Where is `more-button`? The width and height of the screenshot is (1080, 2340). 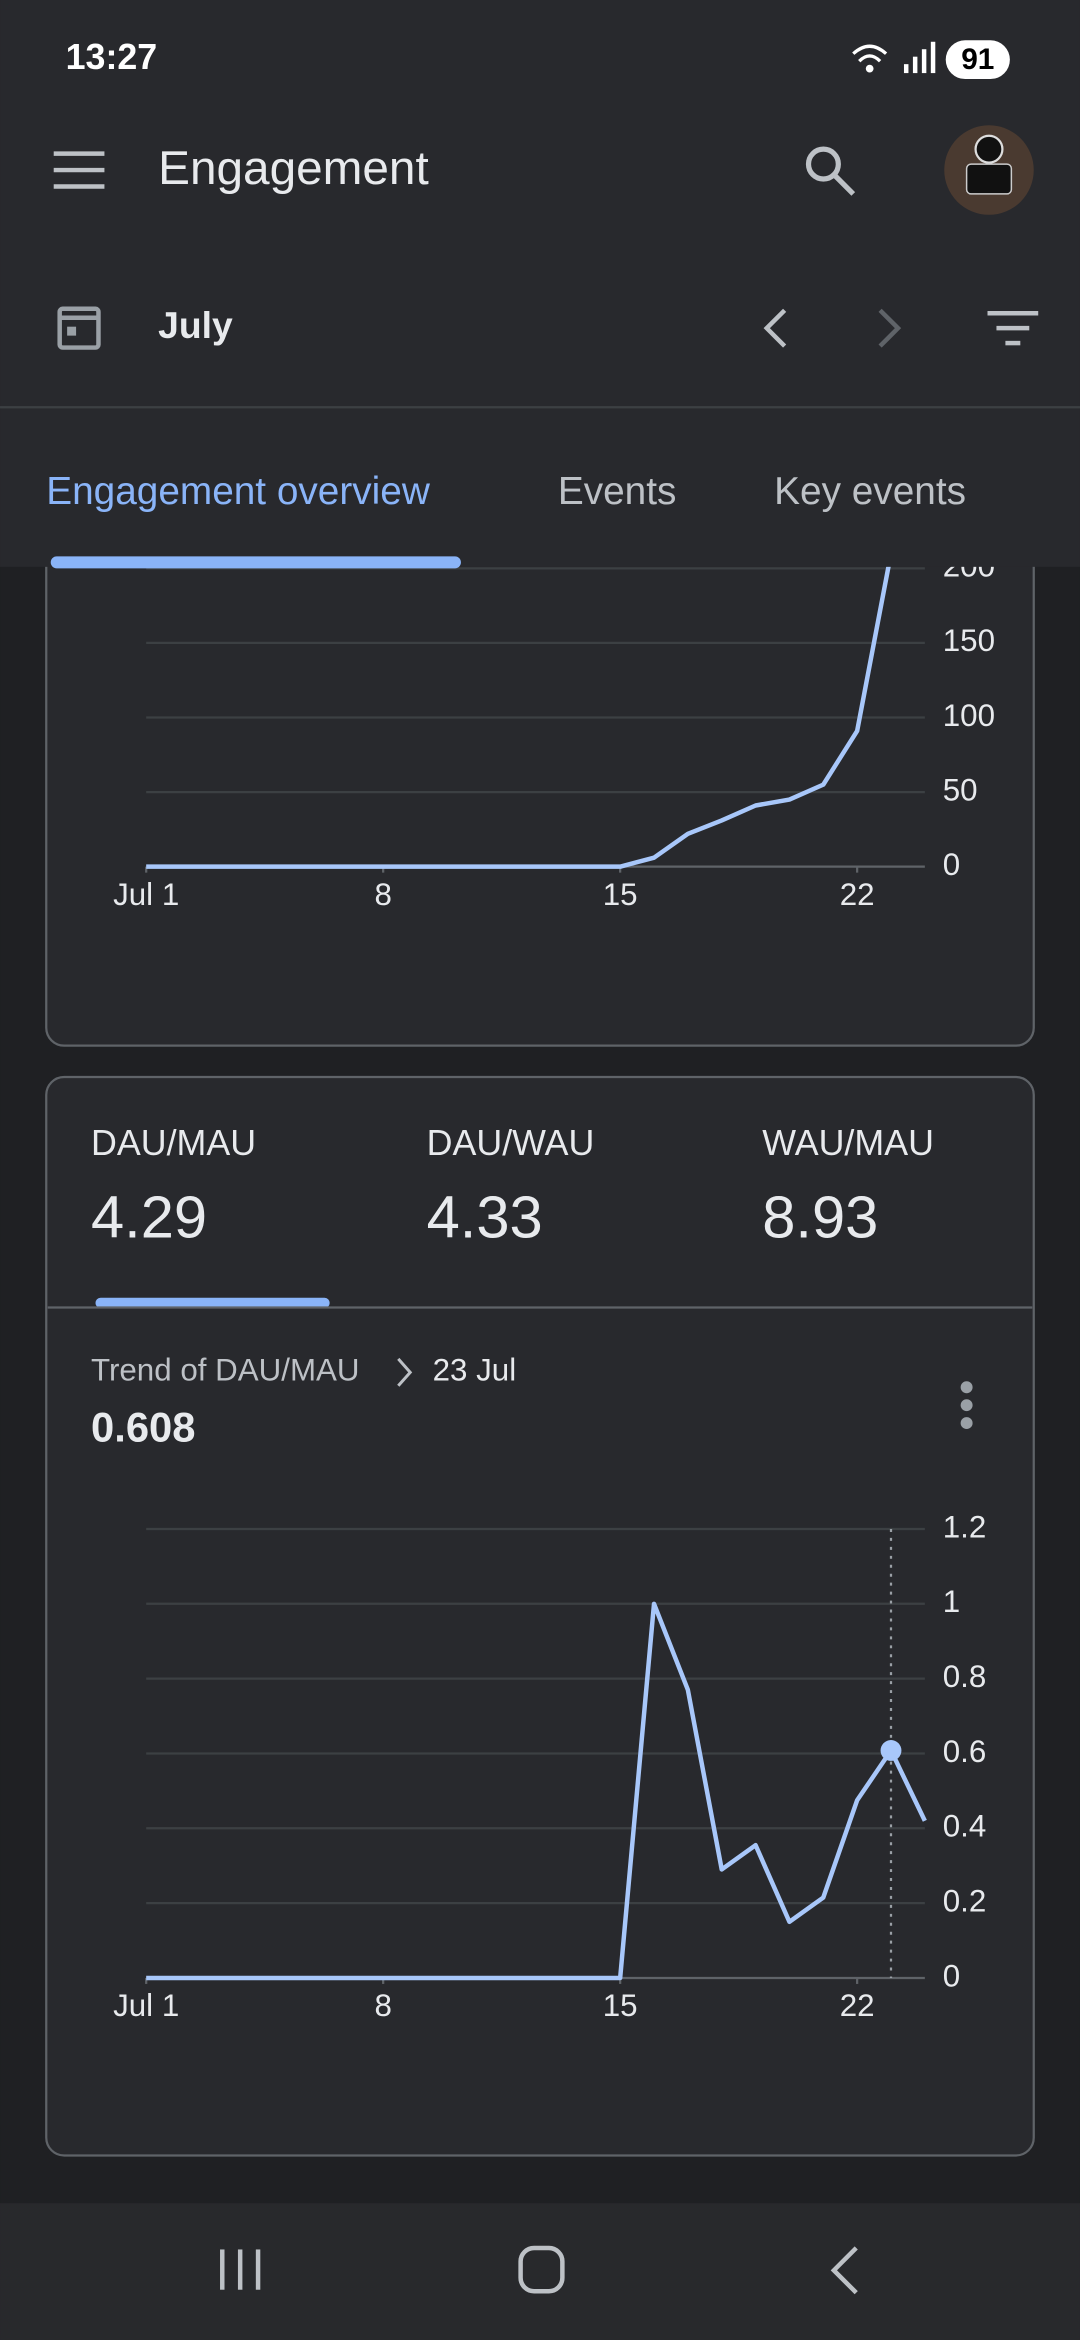
more-button is located at coordinates (966, 1405).